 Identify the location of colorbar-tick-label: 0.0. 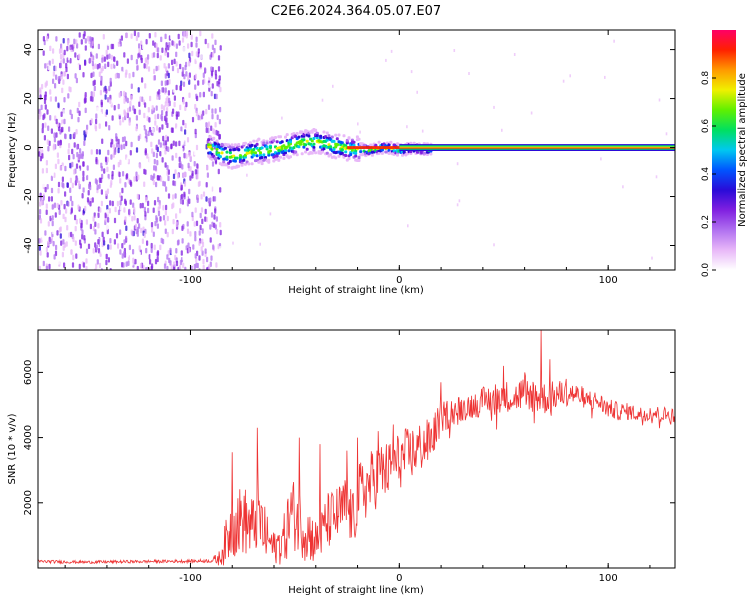
(706, 270).